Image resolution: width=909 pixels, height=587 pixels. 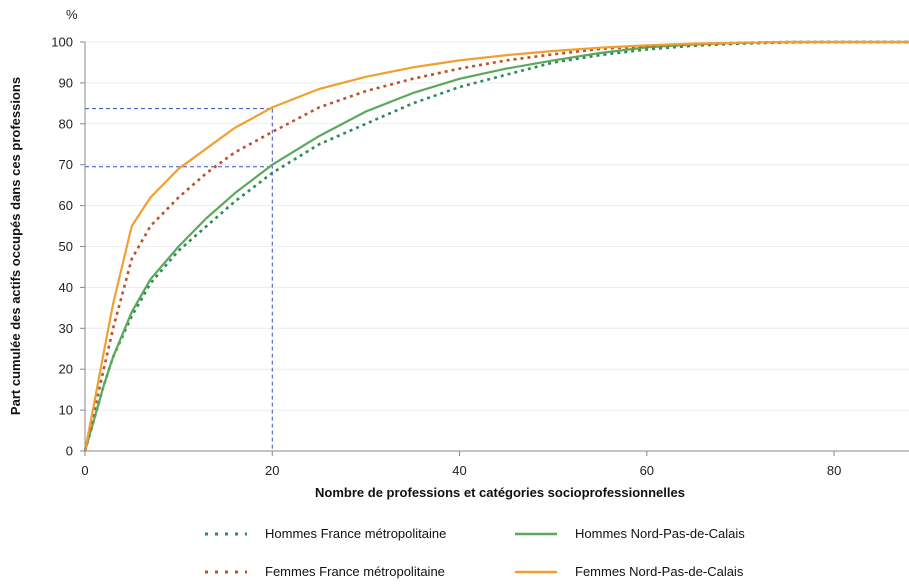 I want to click on y-tick-label-0: 0, so click(x=69, y=451).